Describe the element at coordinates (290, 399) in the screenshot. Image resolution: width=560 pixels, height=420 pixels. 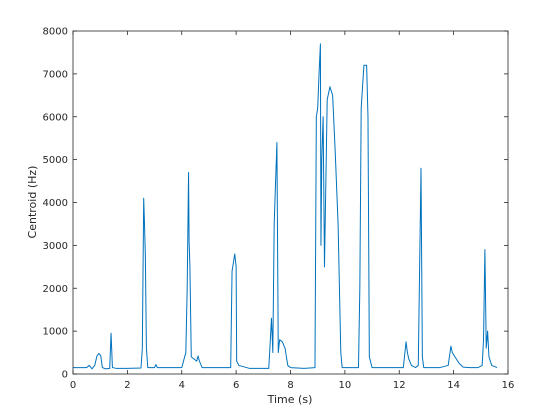
I see `x-axis-label: Time (s)` at that location.